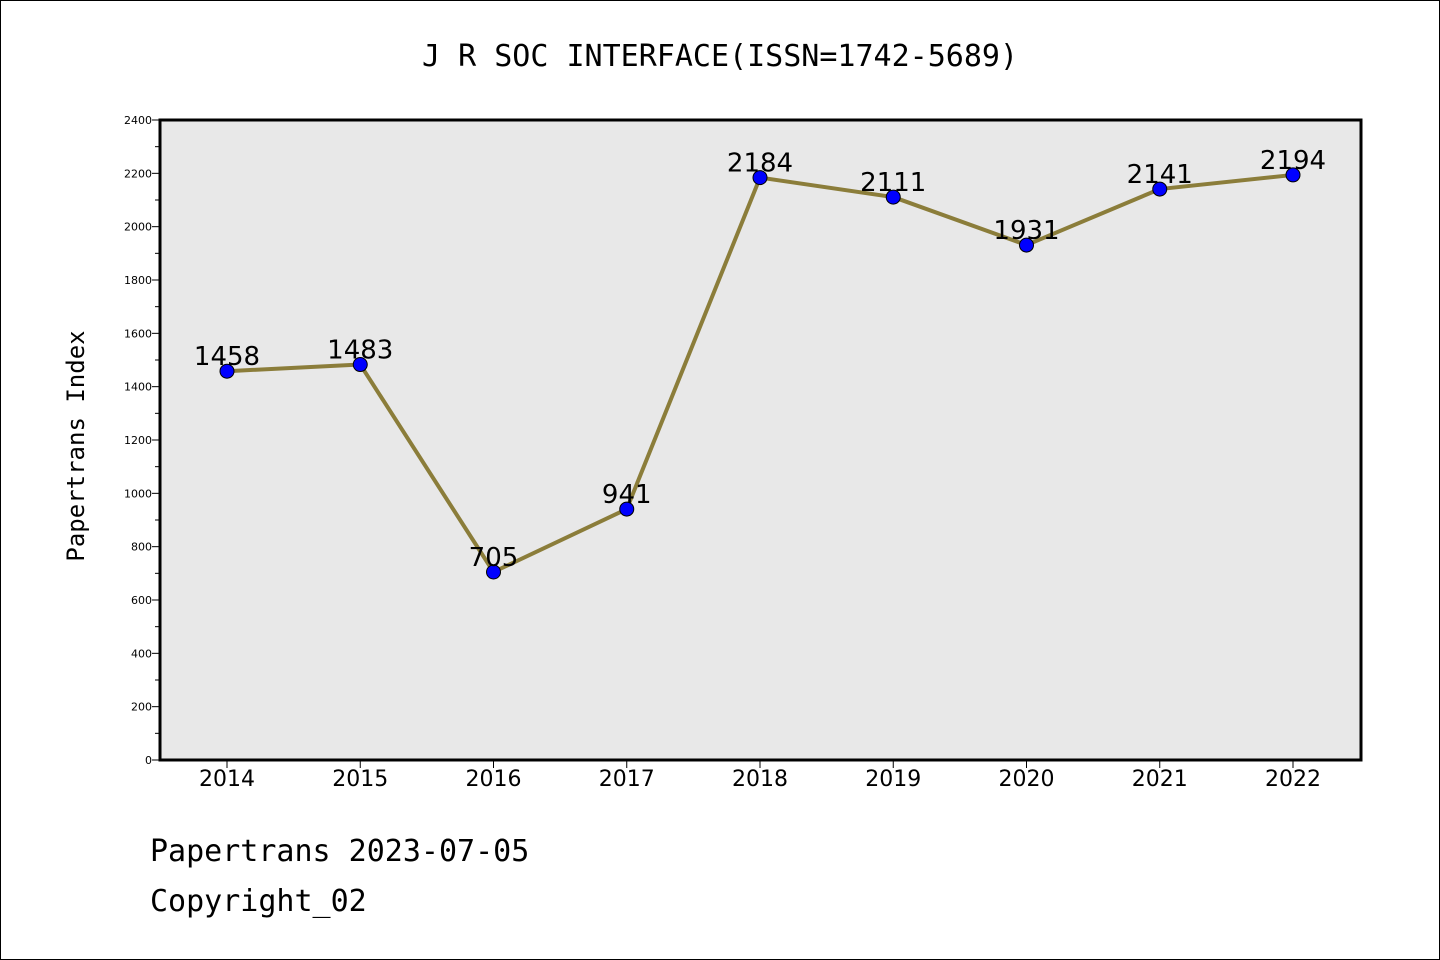  Describe the element at coordinates (148, 760) in the screenshot. I see `y-tick-label: 0` at that location.